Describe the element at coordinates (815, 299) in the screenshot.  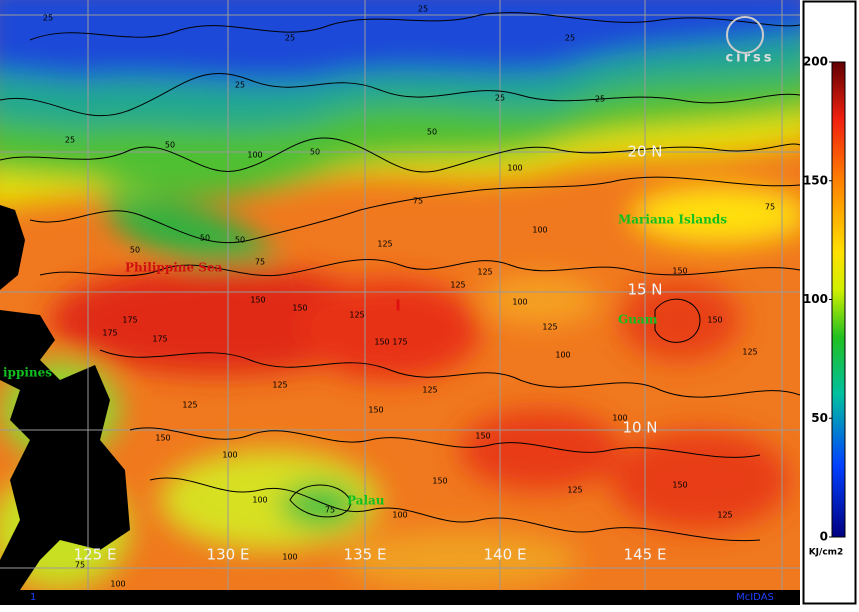
I see `colorbar-tick-label: 100` at that location.